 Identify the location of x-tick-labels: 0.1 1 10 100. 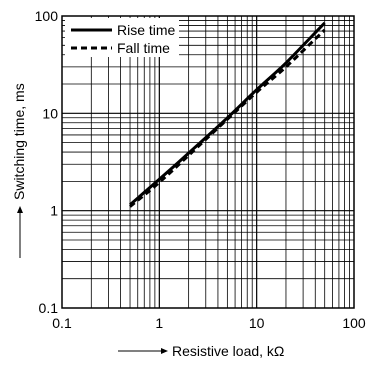
(209, 323).